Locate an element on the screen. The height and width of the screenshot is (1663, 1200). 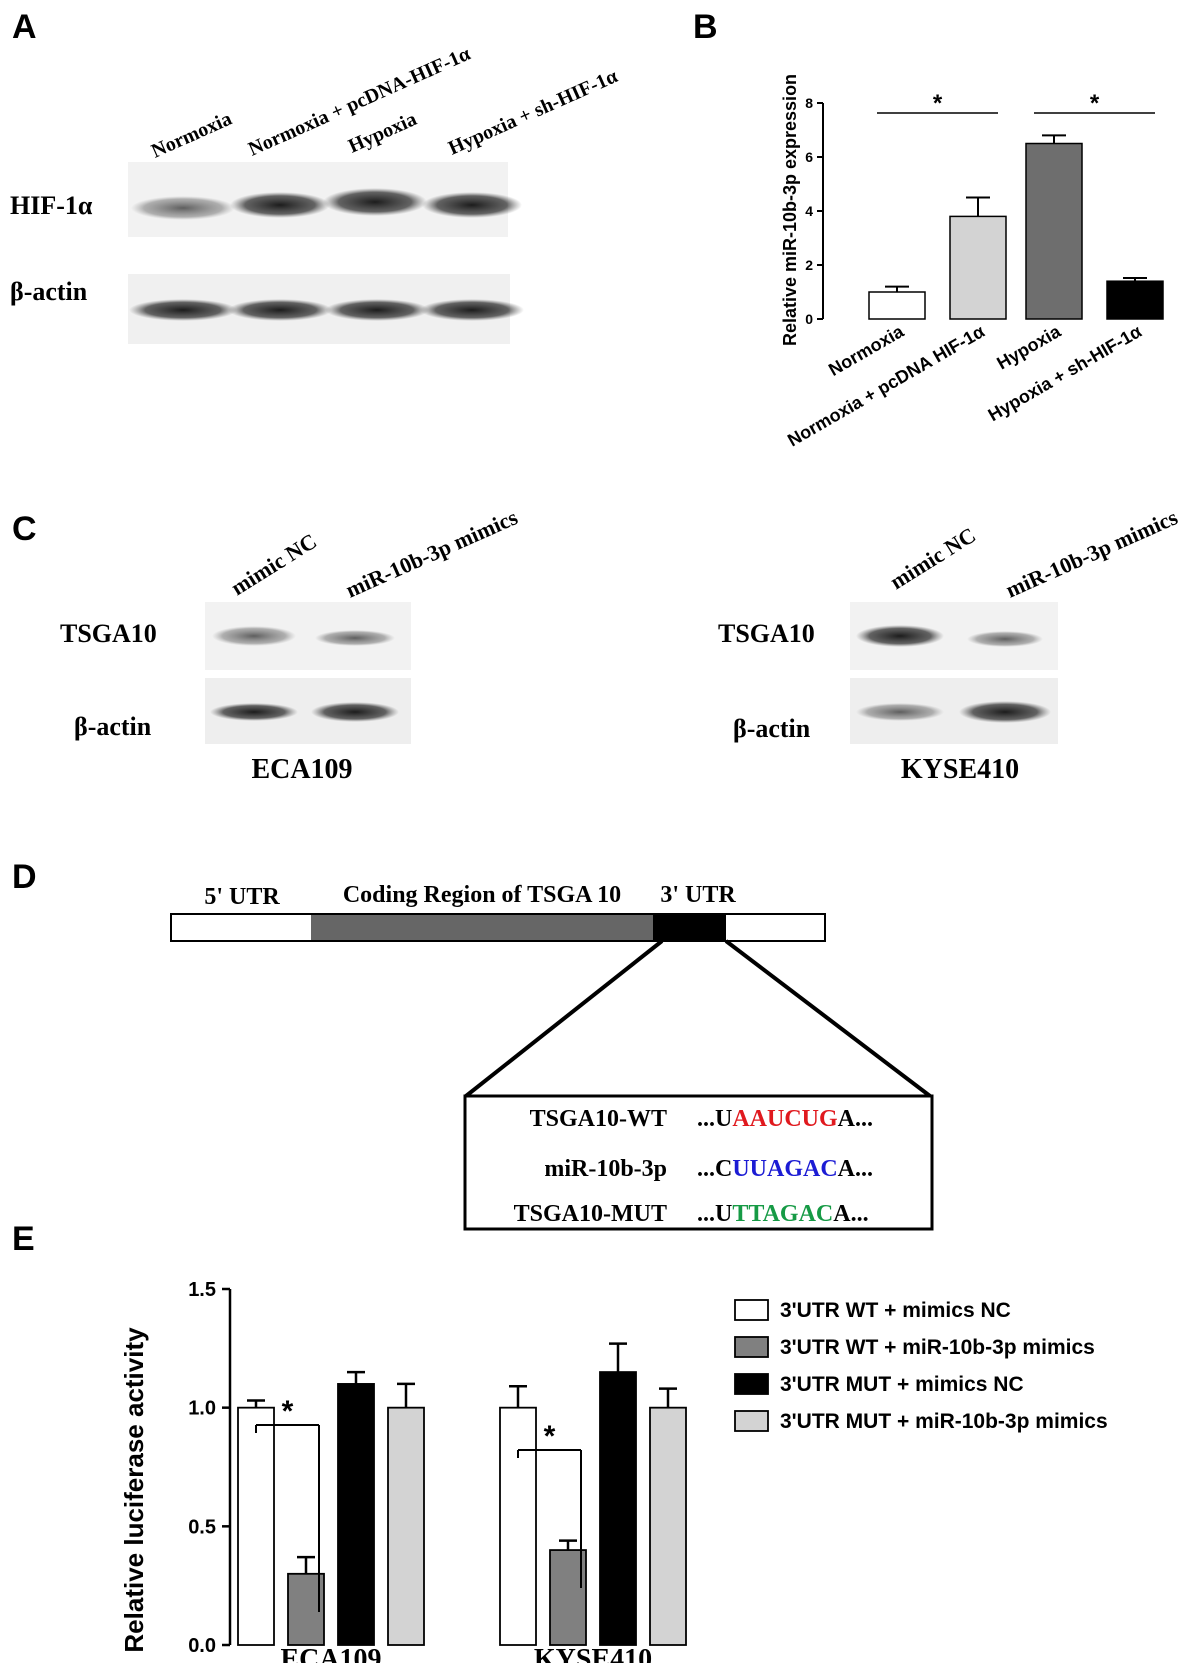
panel-label-e: E is located at coordinates (23, 1239).